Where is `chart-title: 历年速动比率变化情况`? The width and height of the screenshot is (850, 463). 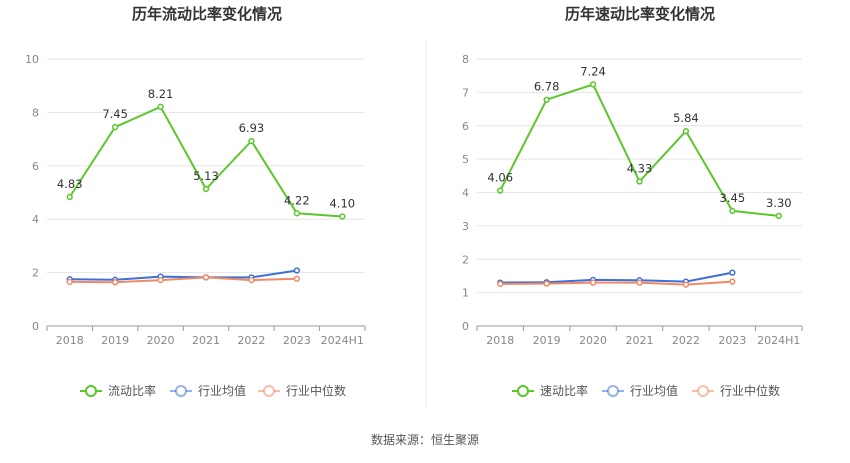
chart-title: 历年速动比率变化情况 is located at coordinates (640, 14).